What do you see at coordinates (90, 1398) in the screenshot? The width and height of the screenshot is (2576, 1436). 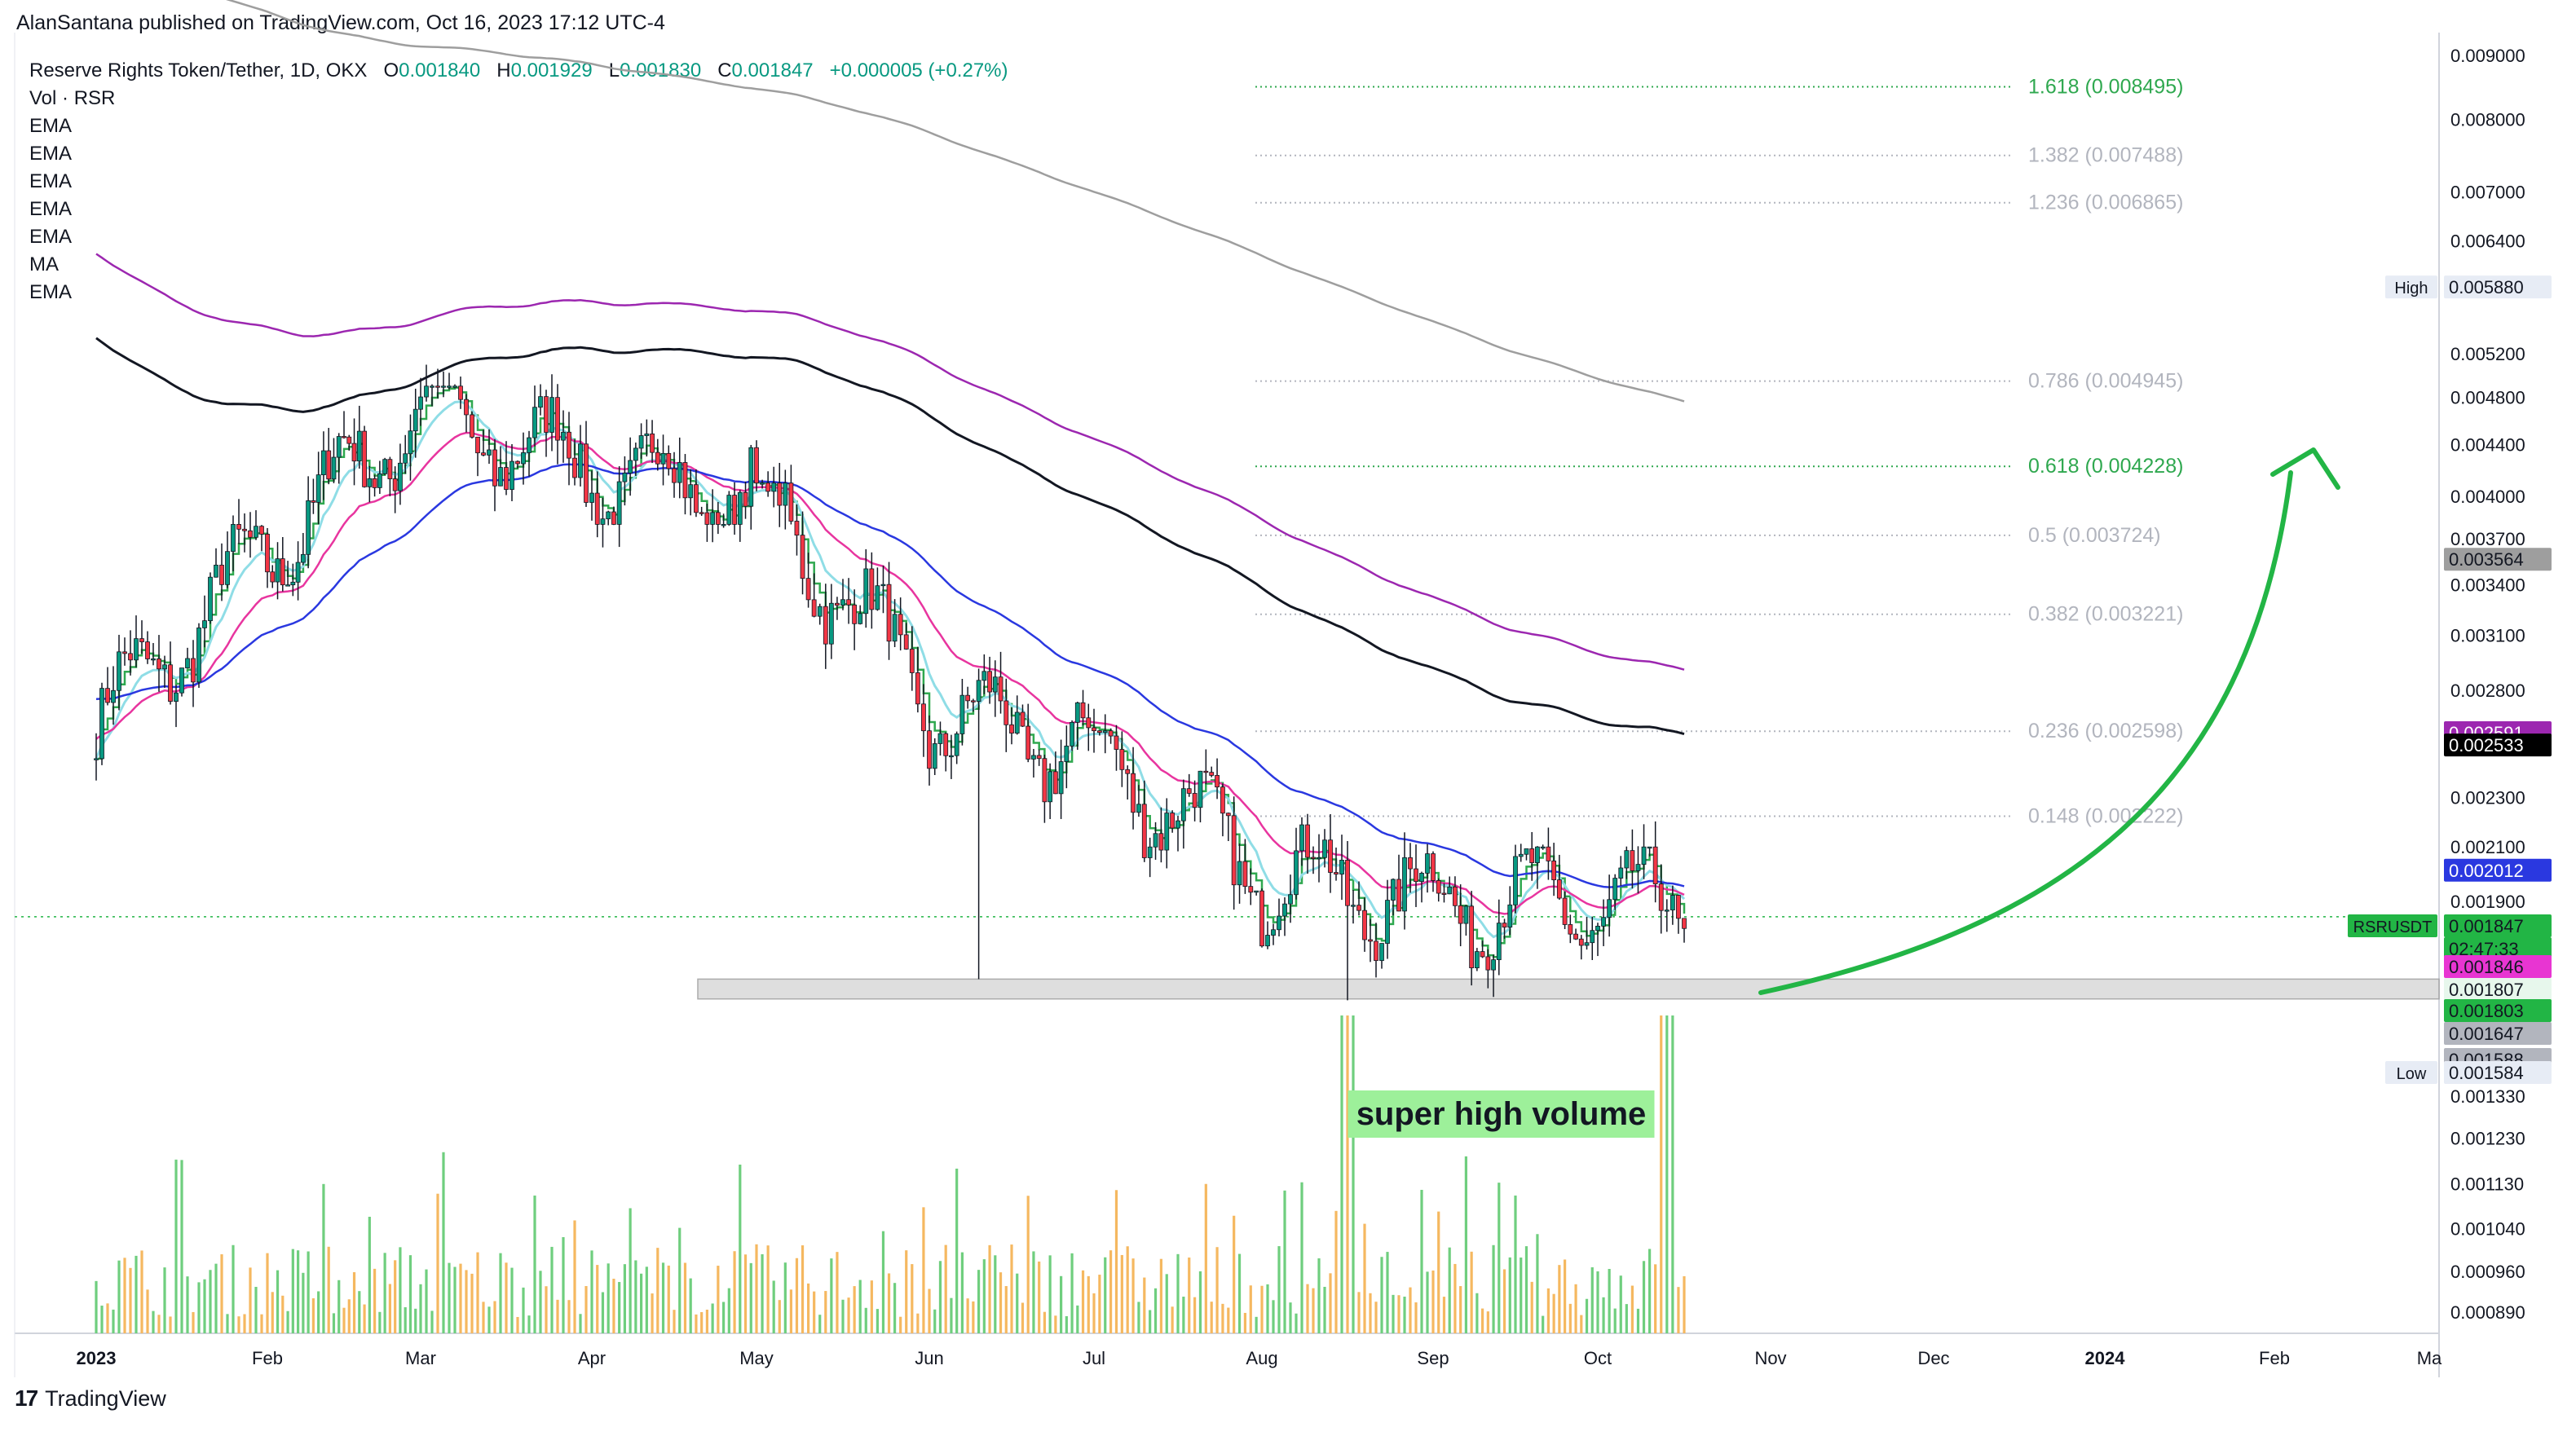 I see `tradingview-brand: 17 TradingView` at bounding box center [90, 1398].